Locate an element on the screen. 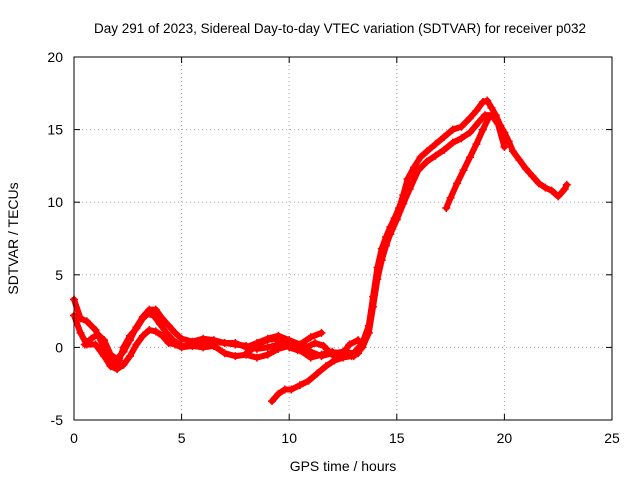 Image resolution: width=640 pixels, height=480 pixels. y-tick-label: 5 is located at coordinates (59, 275).